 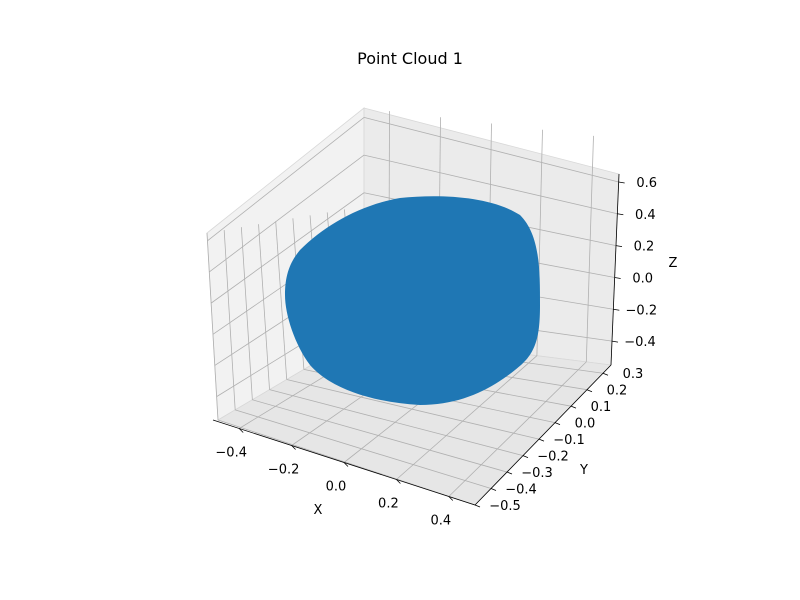 I want to click on y-tick-label: −0.4, so click(x=521, y=490).